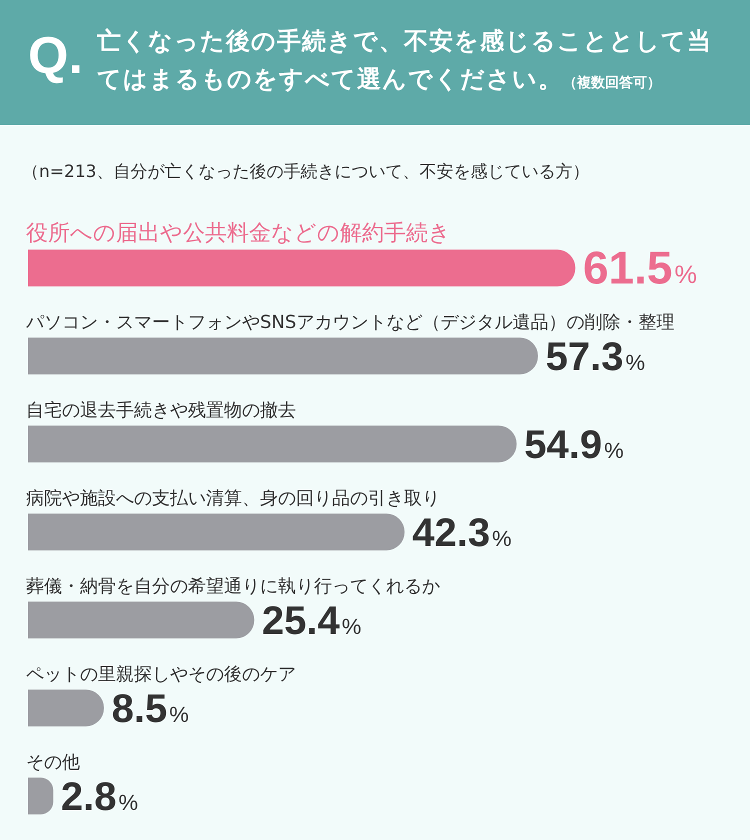  What do you see at coordinates (574, 445) in the screenshot?
I see `data-label: 54.9%` at bounding box center [574, 445].